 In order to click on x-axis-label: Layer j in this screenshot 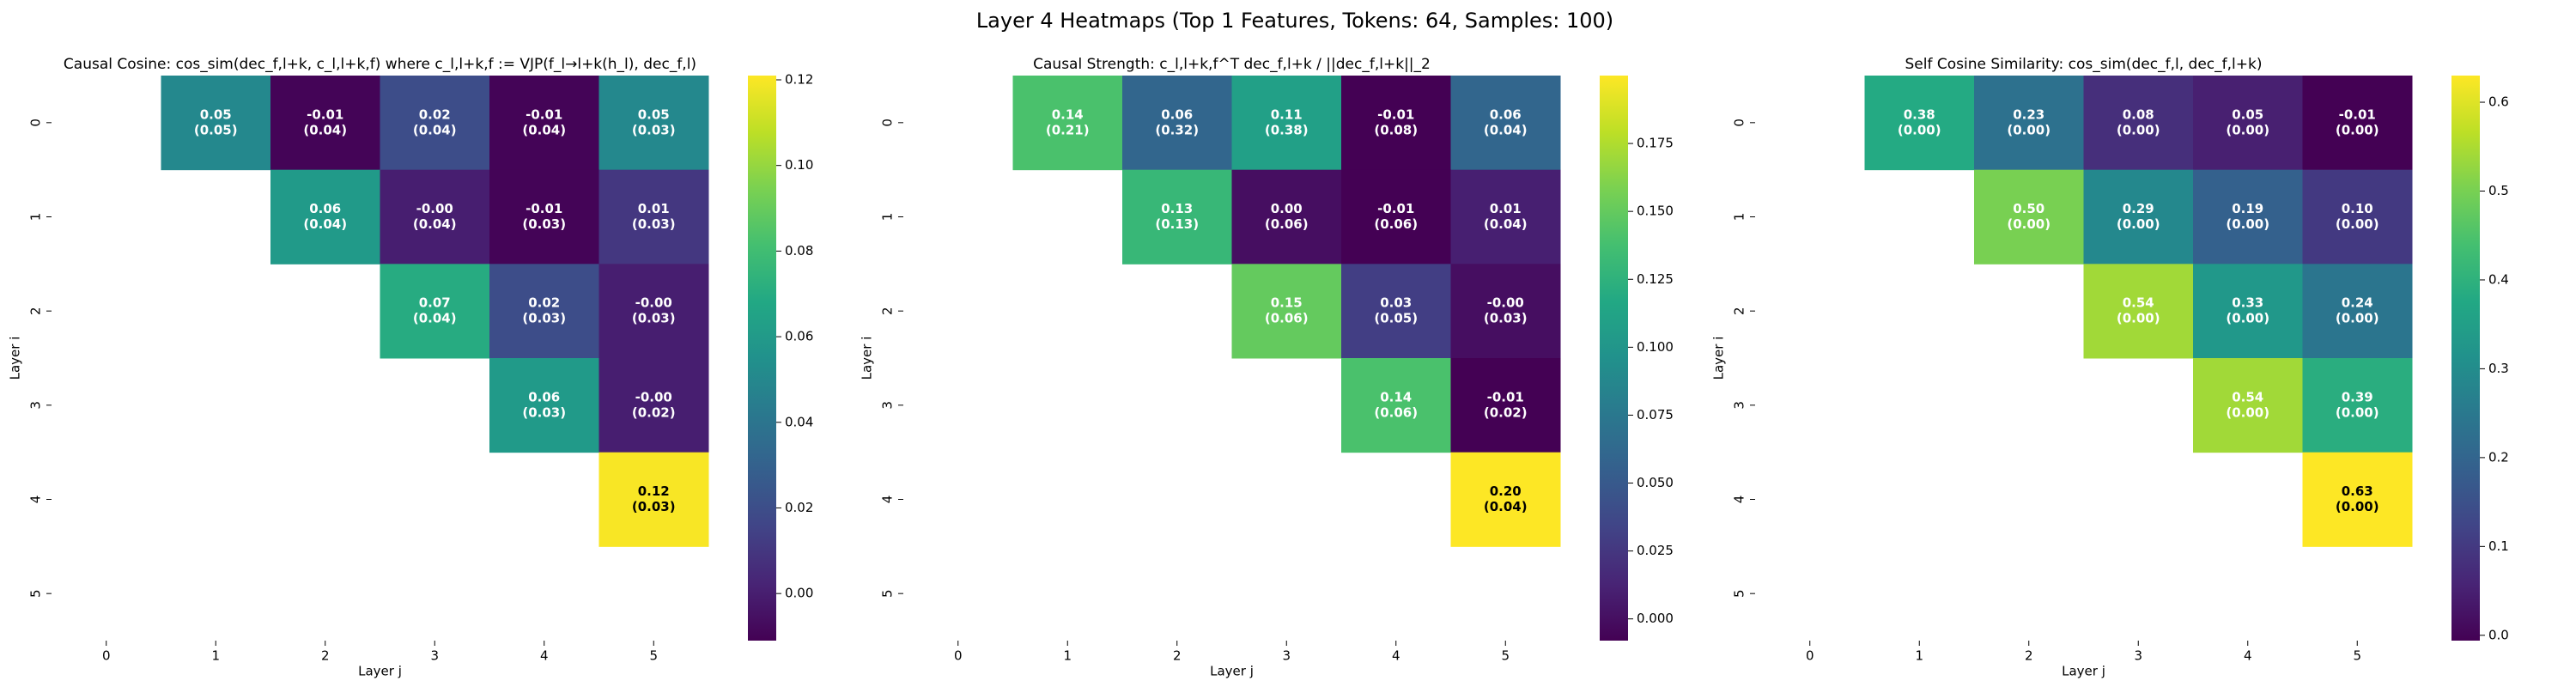, I will do `click(380, 671)`.